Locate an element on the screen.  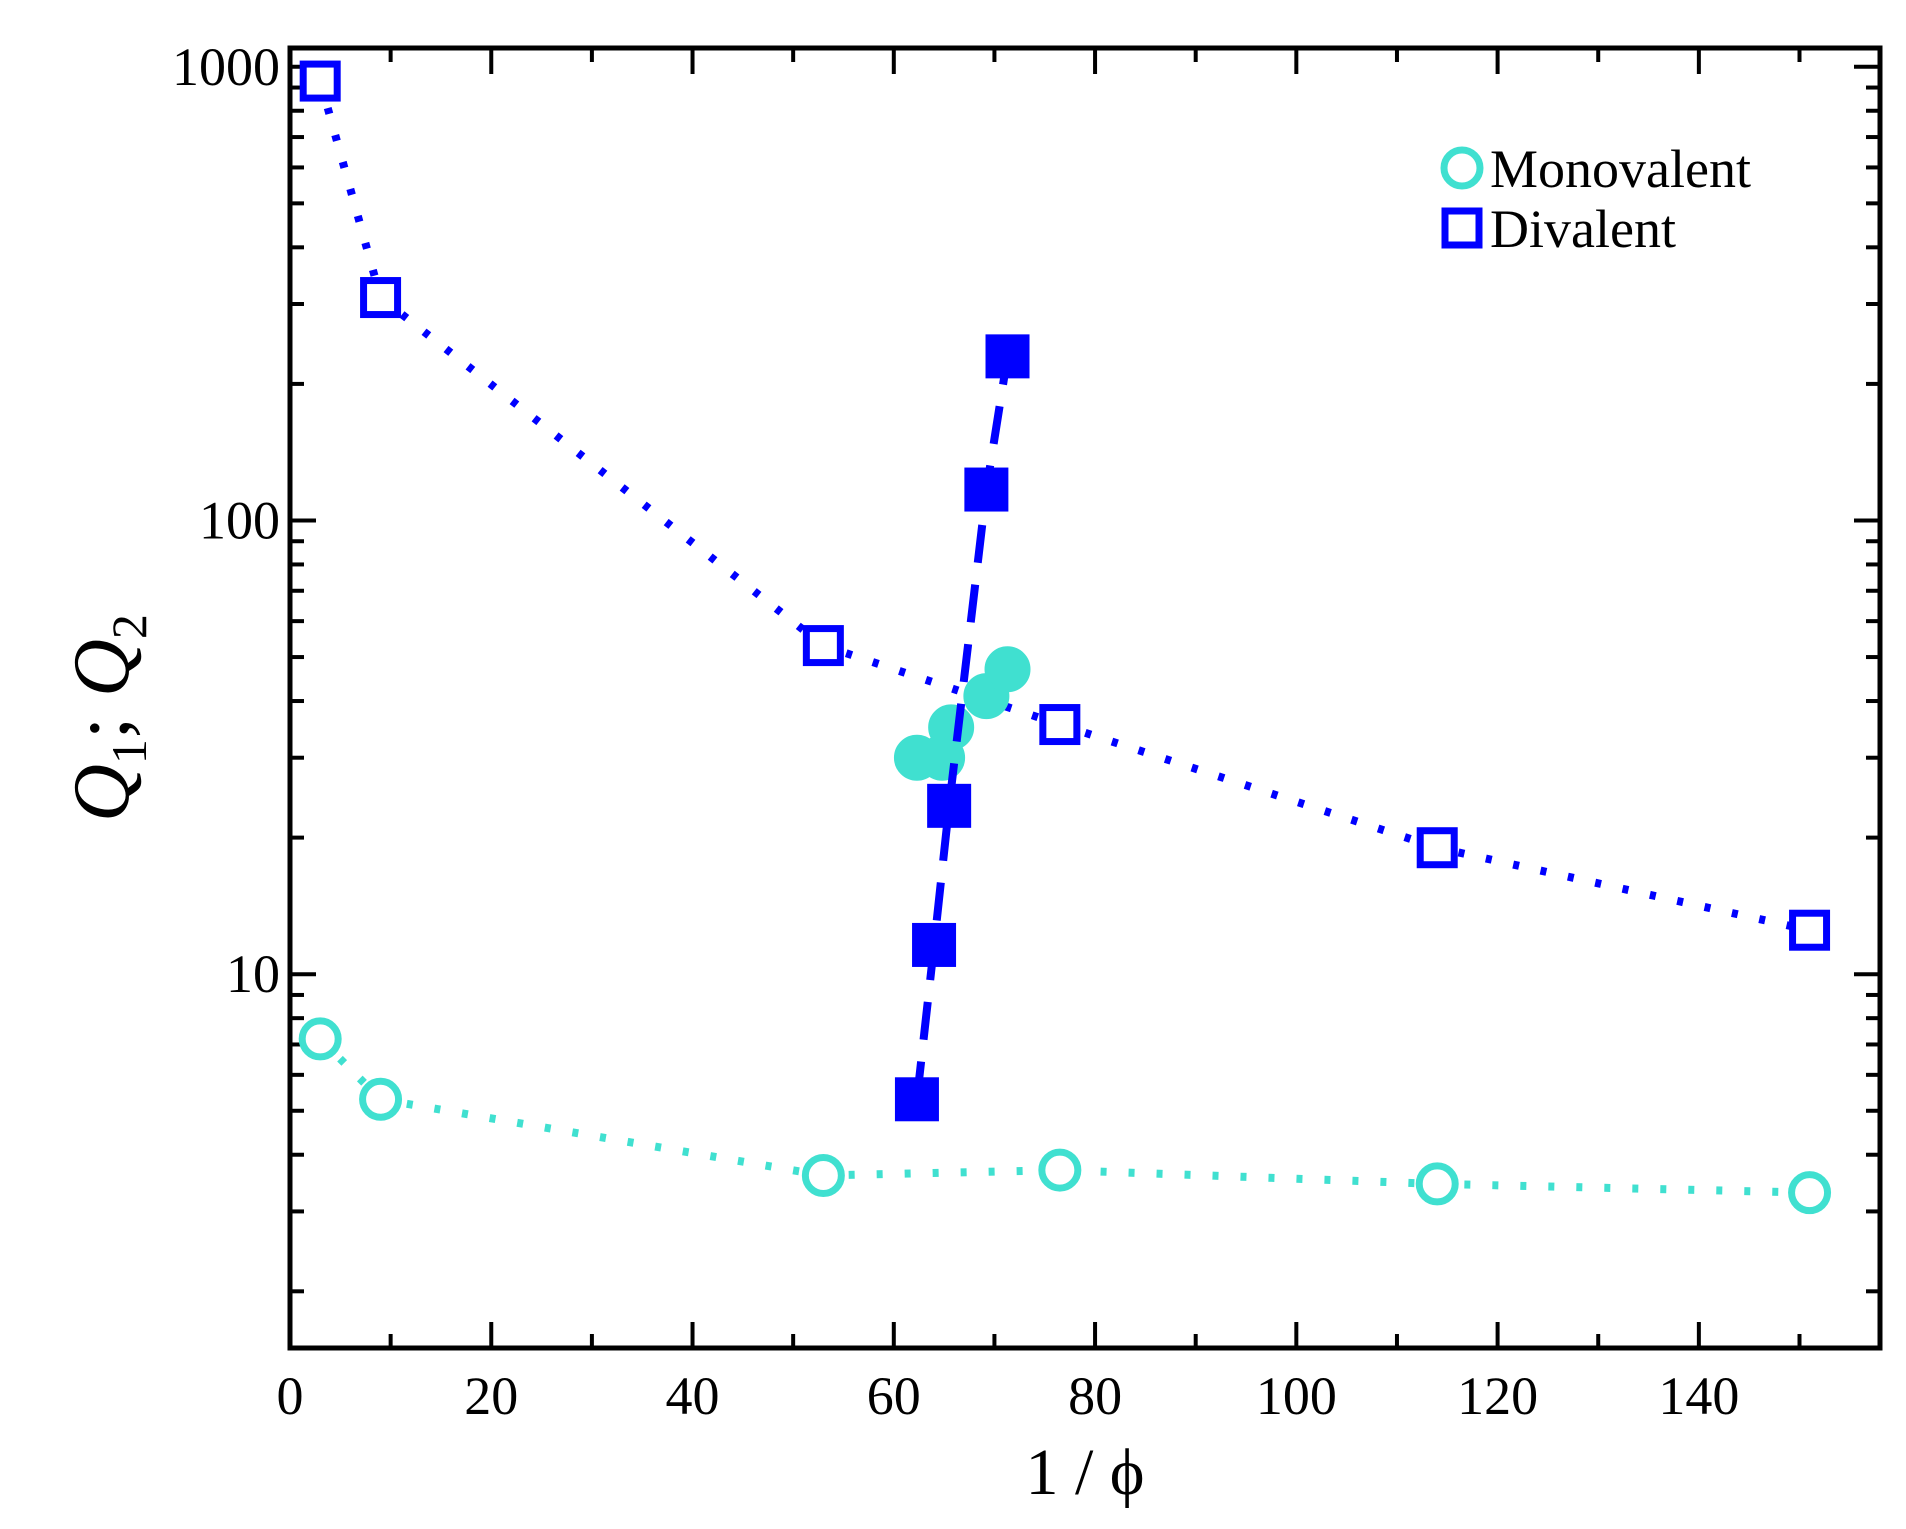
legend-marker-circle is located at coordinates (1462, 168).